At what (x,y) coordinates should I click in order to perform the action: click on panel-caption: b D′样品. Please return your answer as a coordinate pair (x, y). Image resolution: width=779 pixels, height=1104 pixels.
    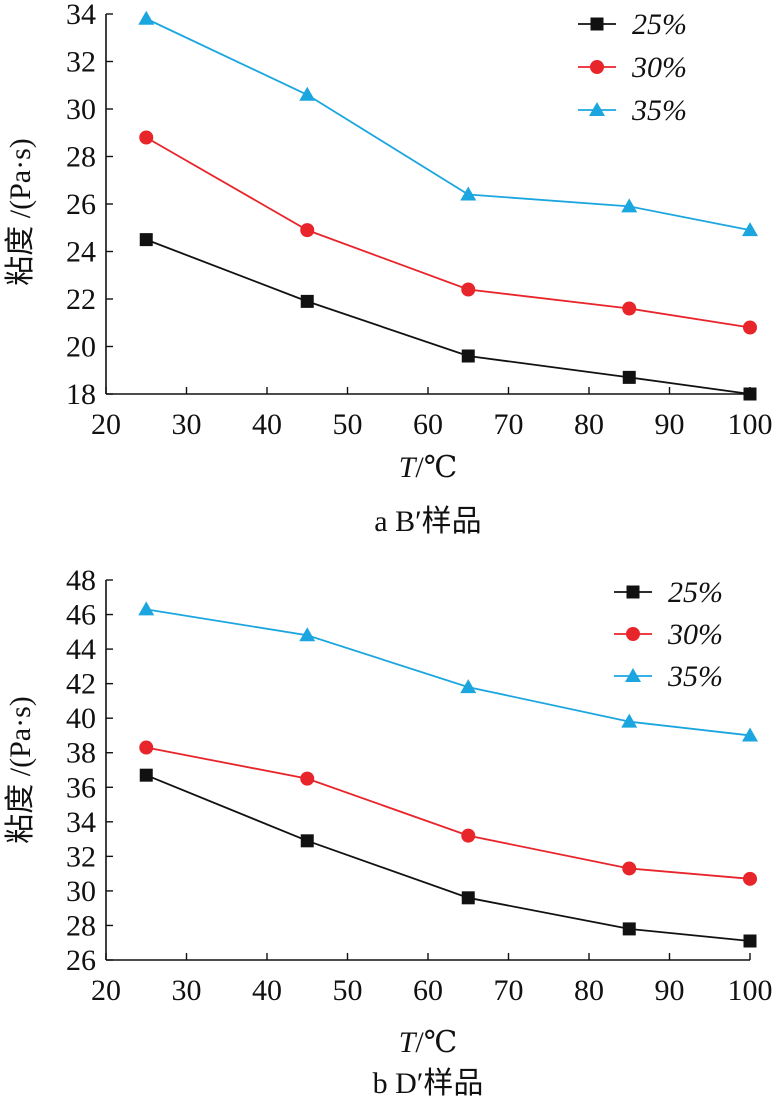
    Looking at the image, I should click on (428, 1083).